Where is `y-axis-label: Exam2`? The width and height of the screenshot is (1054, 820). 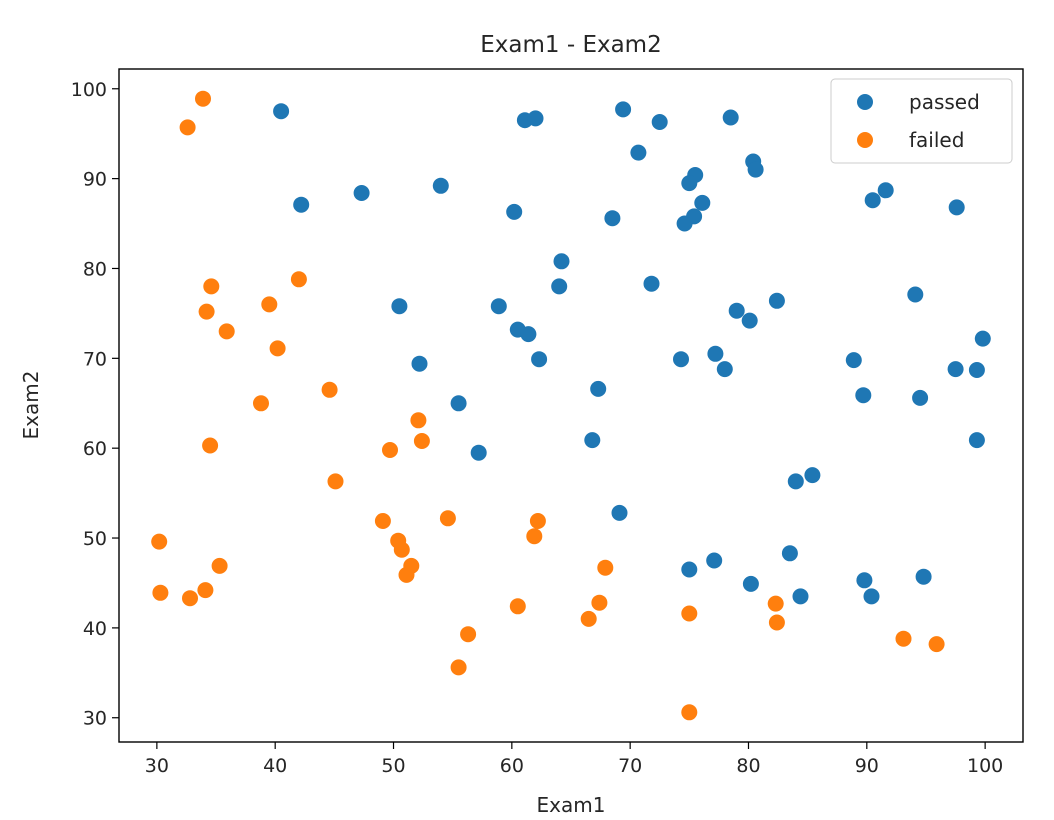 y-axis-label: Exam2 is located at coordinates (31, 405).